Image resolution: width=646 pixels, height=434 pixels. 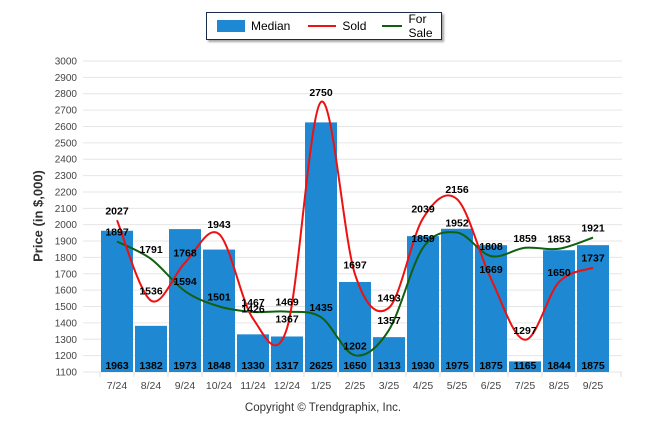 I want to click on data-label-sold: 1426, so click(x=253, y=310).